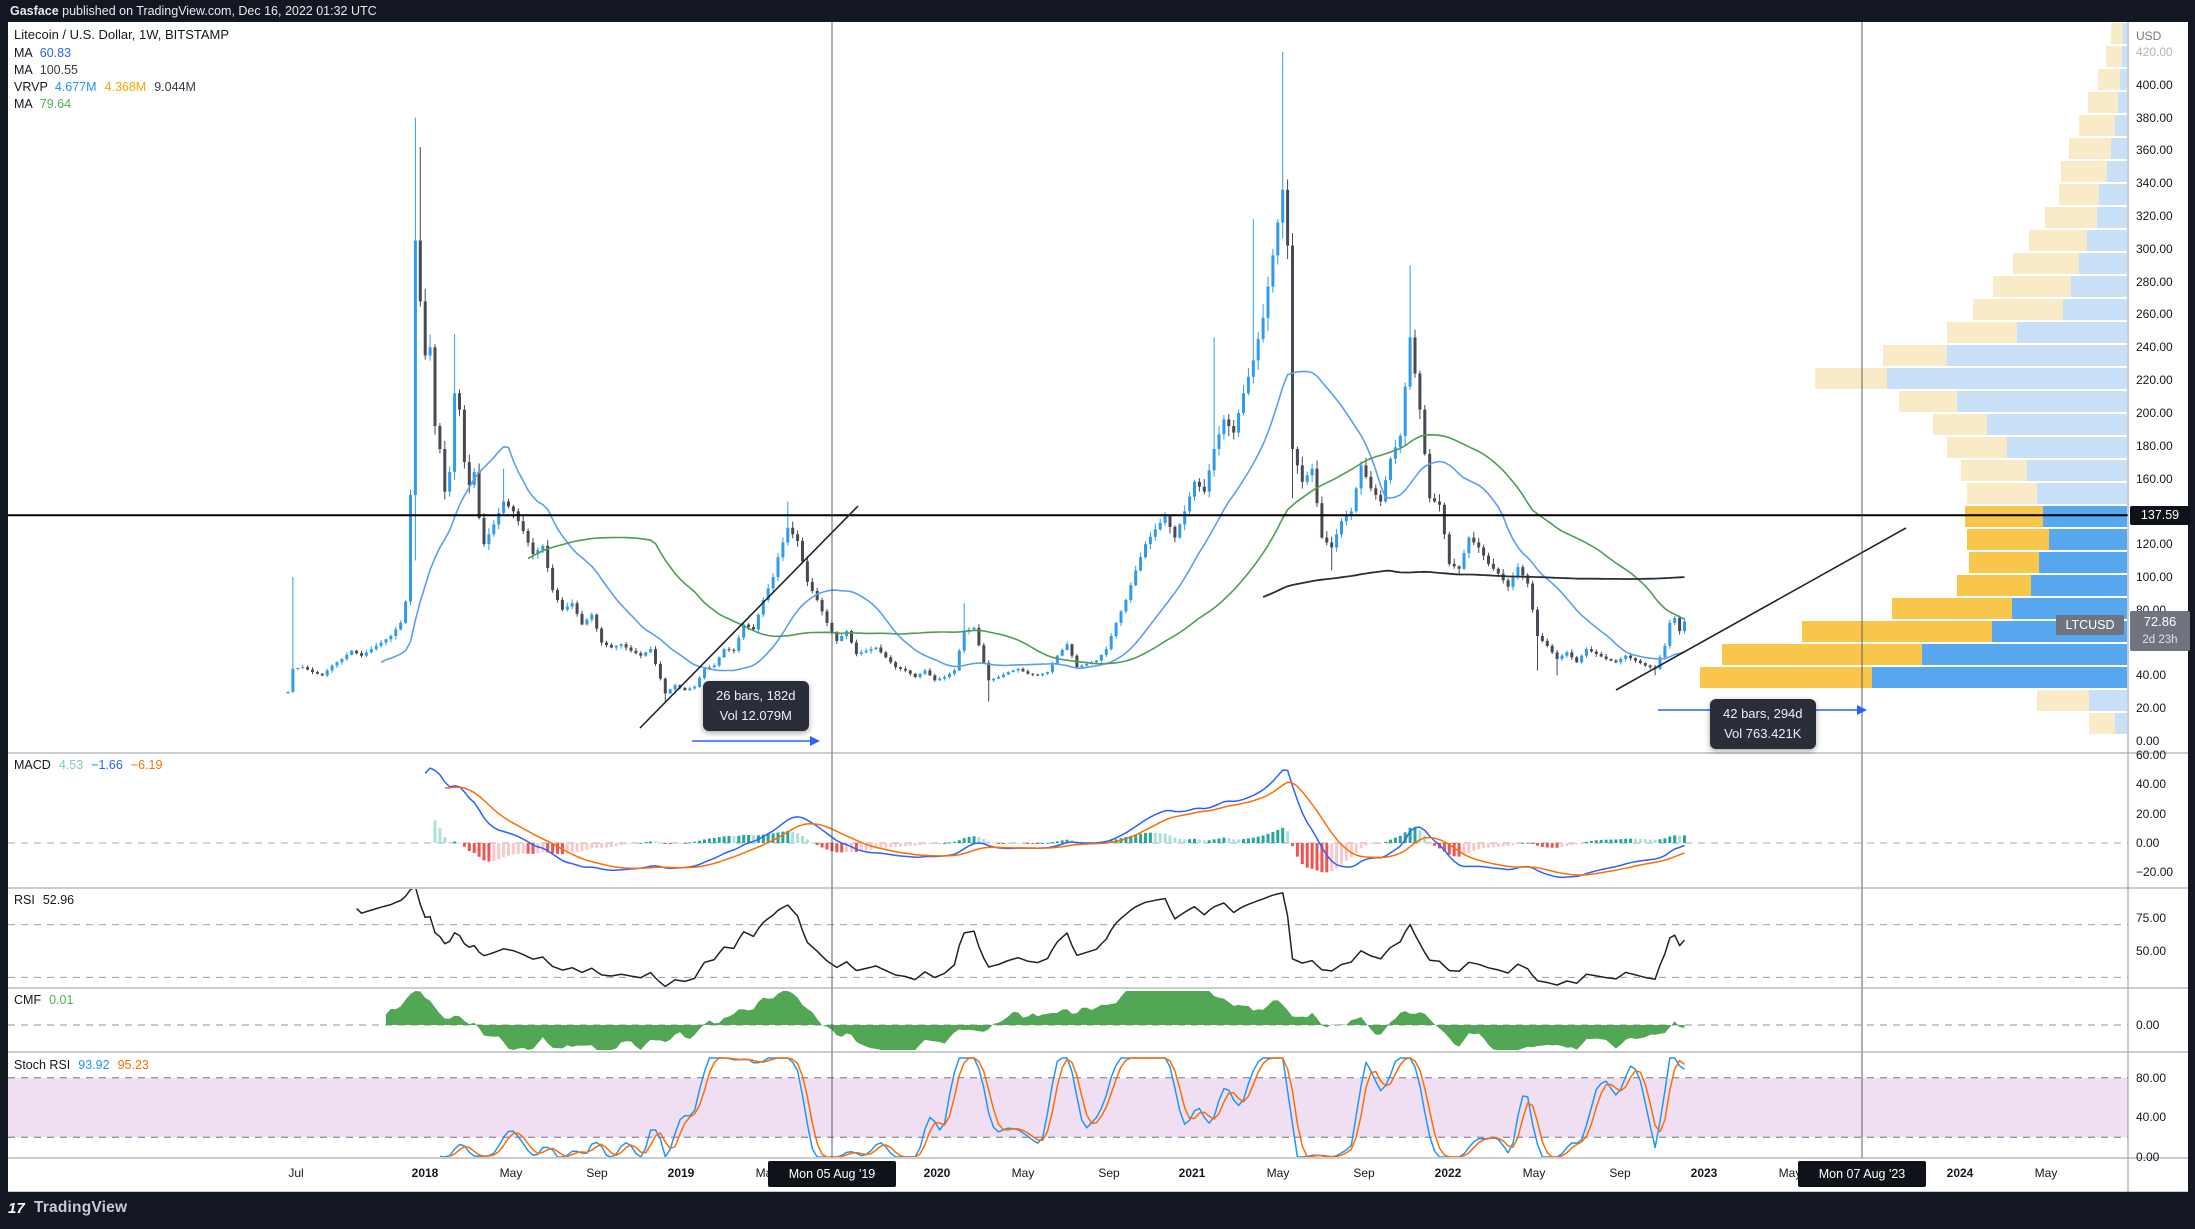 This screenshot has width=2195, height=1229. What do you see at coordinates (2151, 754) in the screenshot?
I see `axis-tick-label: 60.00` at bounding box center [2151, 754].